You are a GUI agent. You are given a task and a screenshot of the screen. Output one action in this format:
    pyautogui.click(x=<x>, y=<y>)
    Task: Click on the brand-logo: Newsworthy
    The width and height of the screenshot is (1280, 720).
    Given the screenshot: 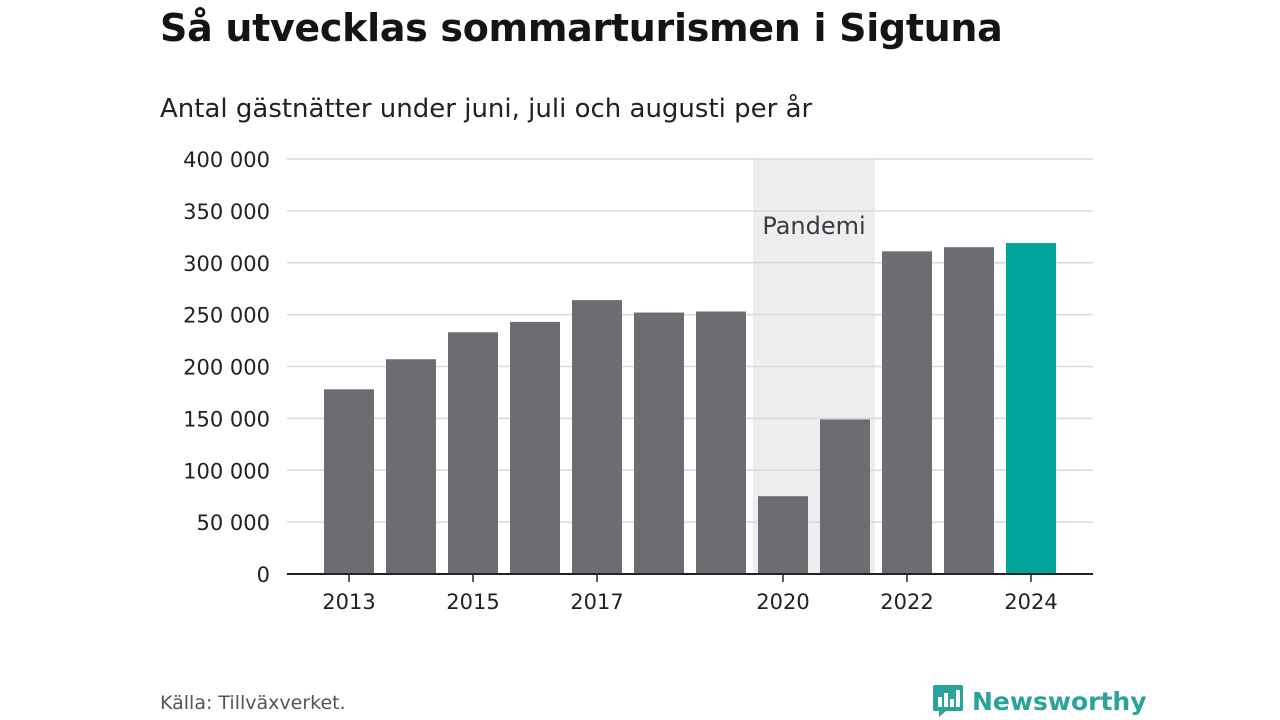 What is the action you would take?
    pyautogui.click(x=1039, y=701)
    